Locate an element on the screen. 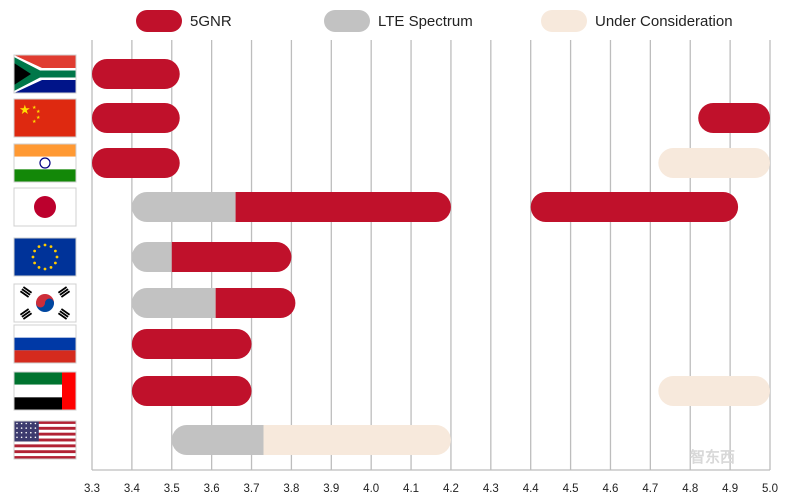 This screenshot has height=498, width=800. x-tick-label-4.0: 4.0 is located at coordinates (371, 489).